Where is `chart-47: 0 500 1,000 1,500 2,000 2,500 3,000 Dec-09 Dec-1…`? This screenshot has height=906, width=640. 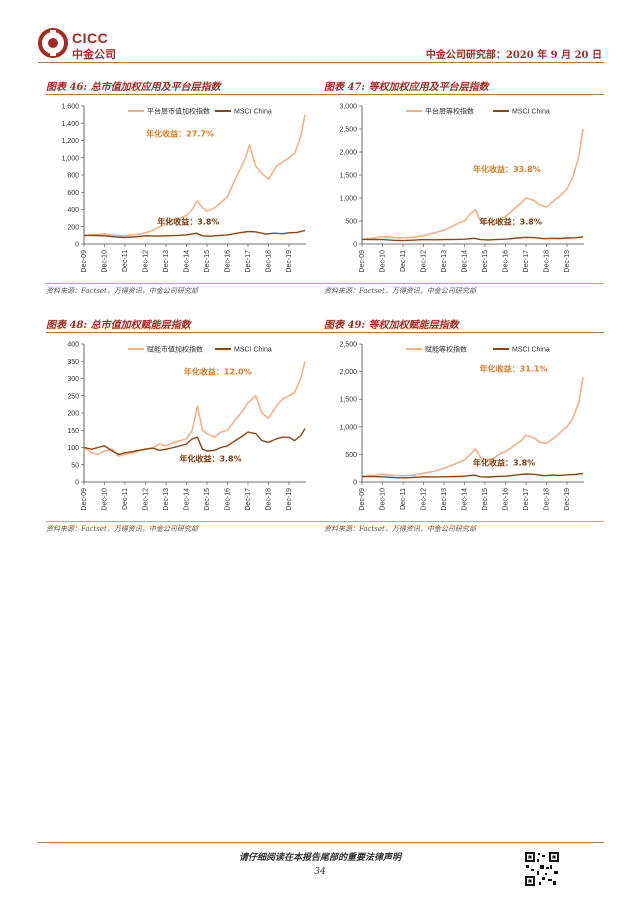 chart-47: 0 500 1,000 1,500 2,000 2,500 3,000 Dec-09 Dec-1… is located at coordinates (461, 188).